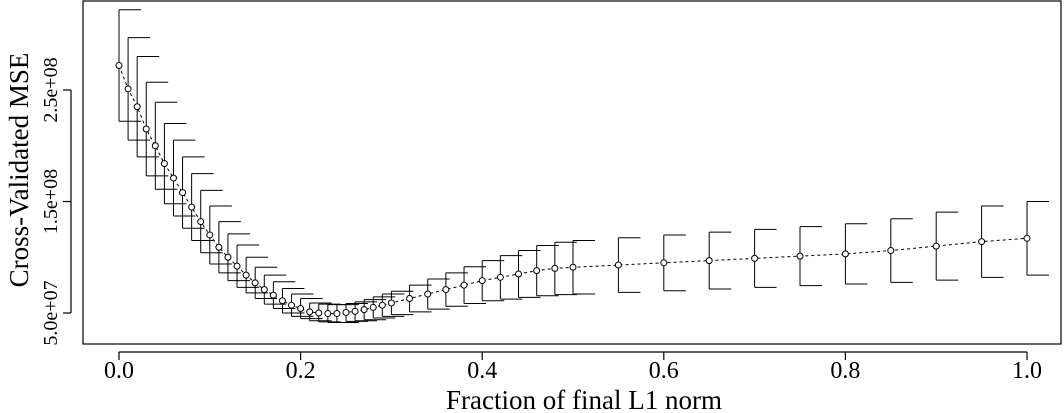  What do you see at coordinates (845, 371) in the screenshot?
I see `x-tick-label: 0.8` at bounding box center [845, 371].